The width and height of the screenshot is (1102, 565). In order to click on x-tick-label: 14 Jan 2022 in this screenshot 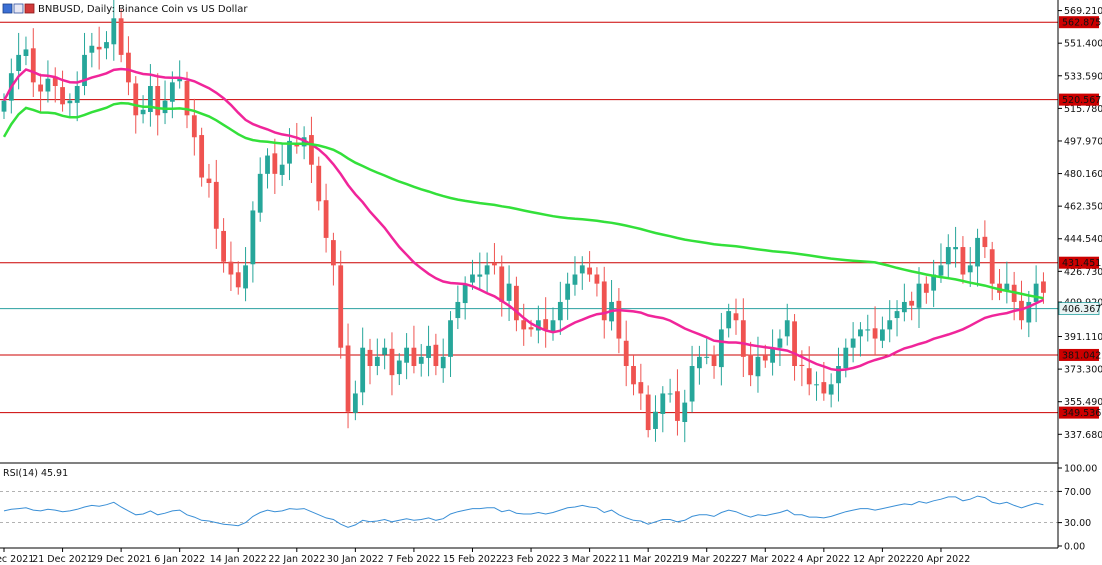, I will do `click(238, 559)`.